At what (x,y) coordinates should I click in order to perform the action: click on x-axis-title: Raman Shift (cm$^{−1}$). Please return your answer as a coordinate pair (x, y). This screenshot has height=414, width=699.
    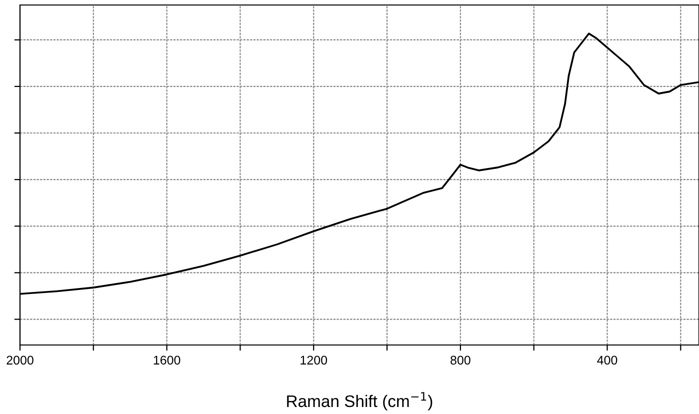
    Looking at the image, I should click on (359, 401).